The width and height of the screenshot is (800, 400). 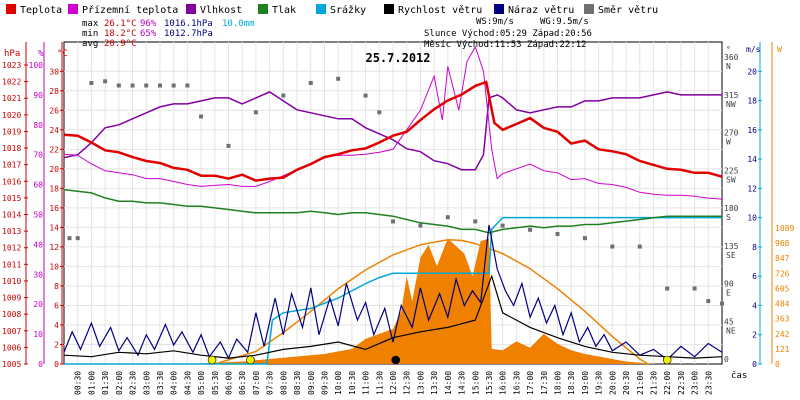 I want to click on w-tick-label: 605, so click(x=782, y=288).